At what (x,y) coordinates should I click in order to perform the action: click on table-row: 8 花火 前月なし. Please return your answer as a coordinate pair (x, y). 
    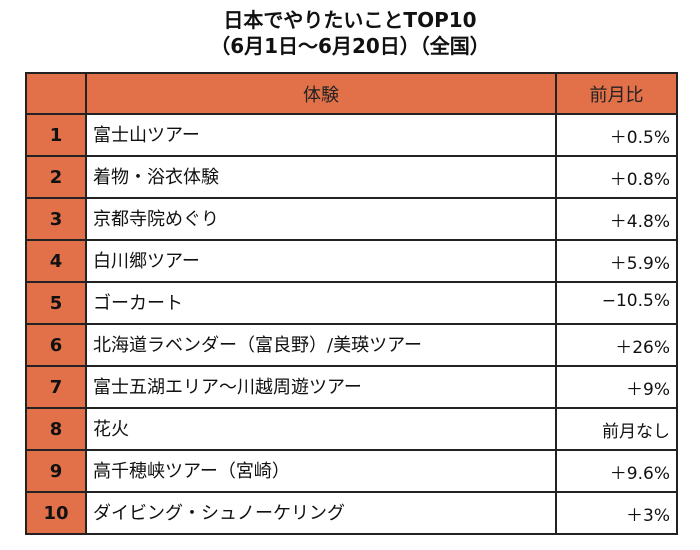
    Looking at the image, I should click on (351, 429).